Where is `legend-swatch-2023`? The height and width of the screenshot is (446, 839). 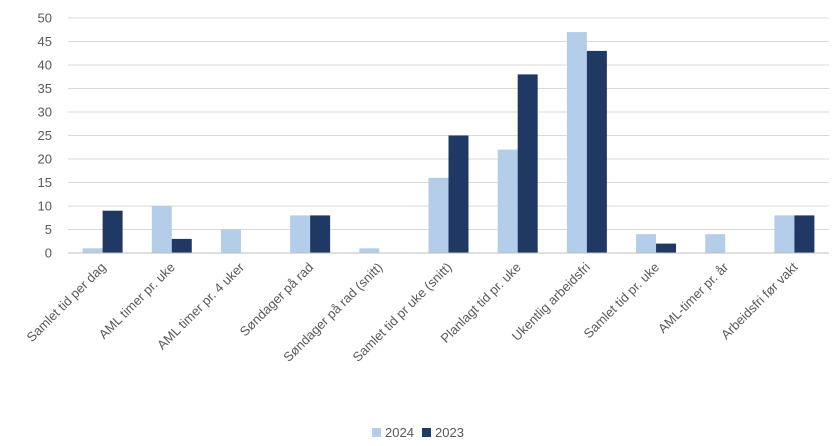
legend-swatch-2023 is located at coordinates (426, 432).